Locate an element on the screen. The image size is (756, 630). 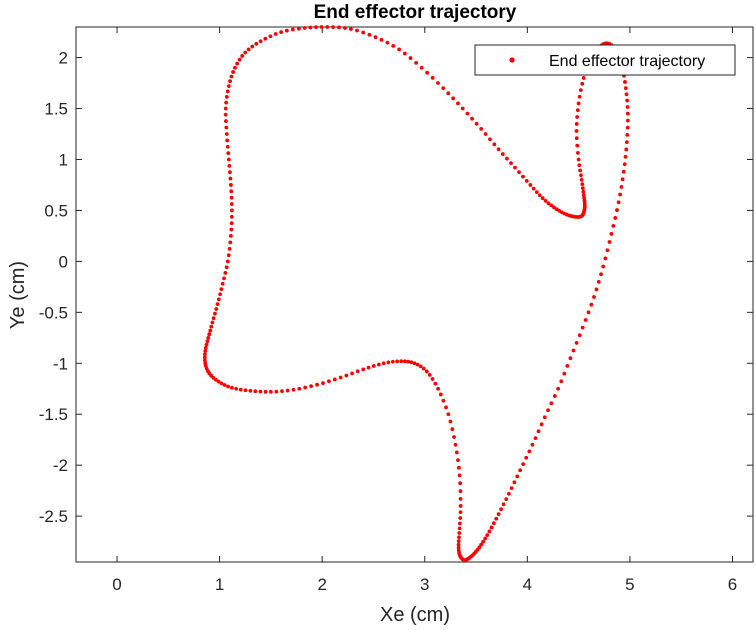
y-tick-label: -2.5 is located at coordinates (53, 516).